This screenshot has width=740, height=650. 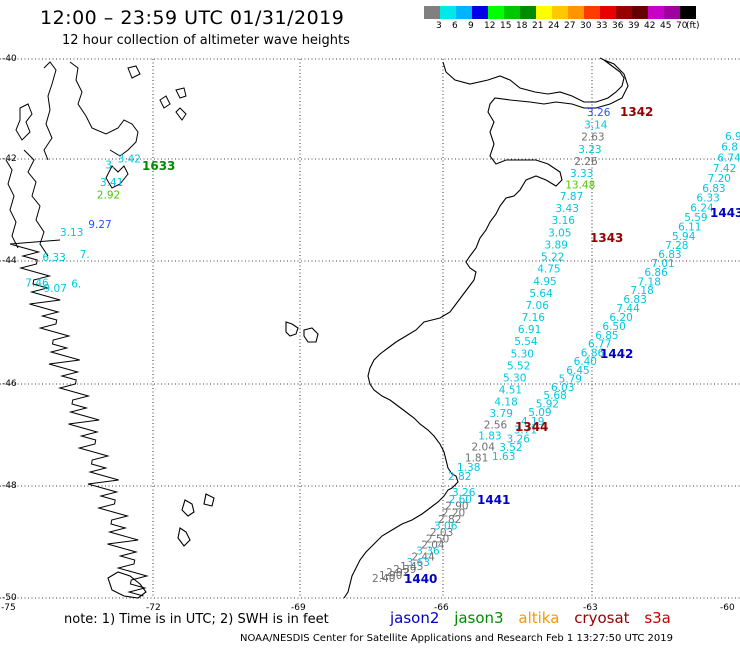 I want to click on swh-value: 2.90, so click(x=456, y=507).